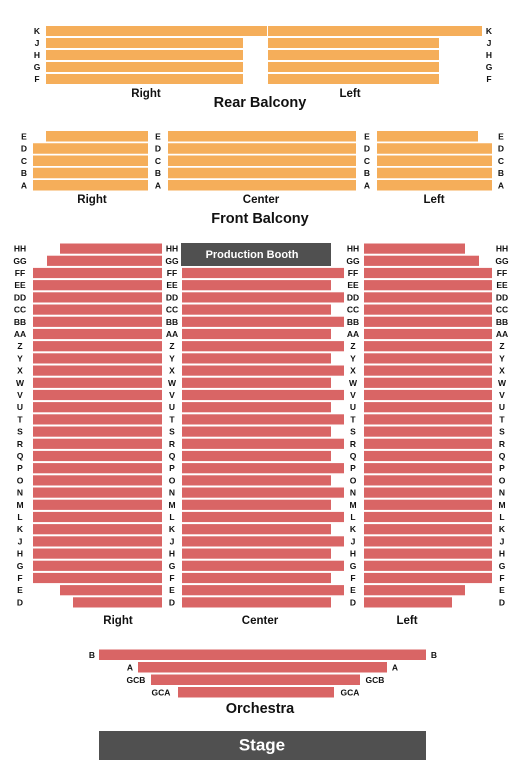  Describe the element at coordinates (434, 185) in the screenshot. I see `front-left-row-a` at that location.